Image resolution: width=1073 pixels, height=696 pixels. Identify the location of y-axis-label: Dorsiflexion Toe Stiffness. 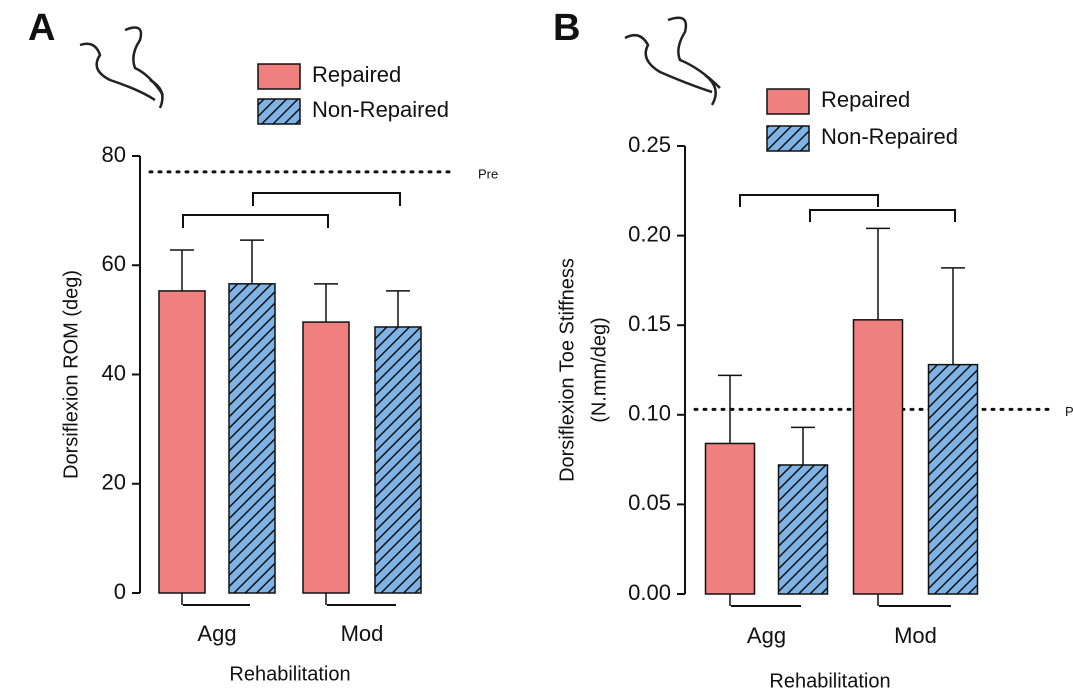
(567, 370).